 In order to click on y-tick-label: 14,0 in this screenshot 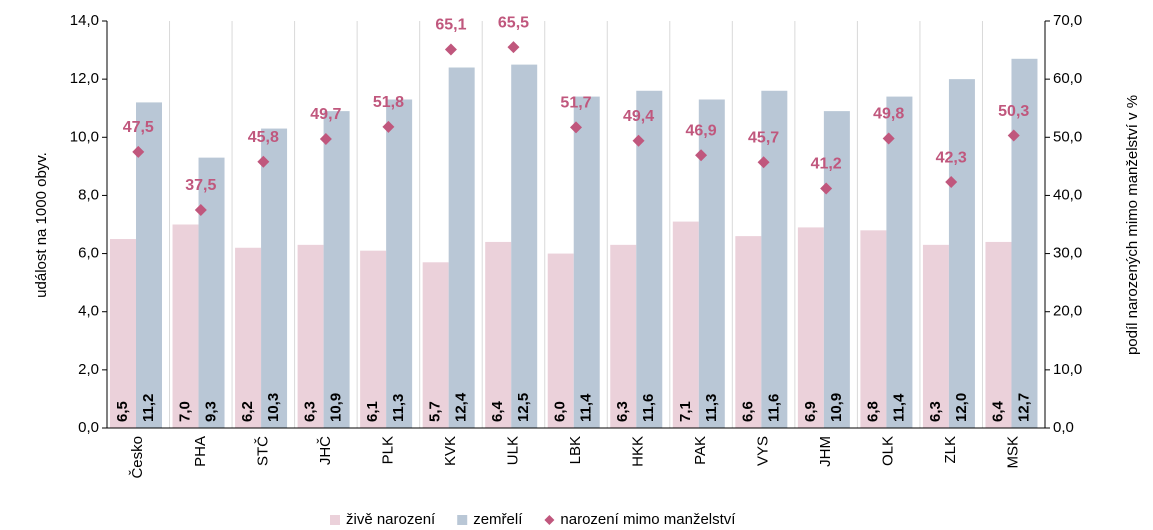, I will do `click(84, 20)`.